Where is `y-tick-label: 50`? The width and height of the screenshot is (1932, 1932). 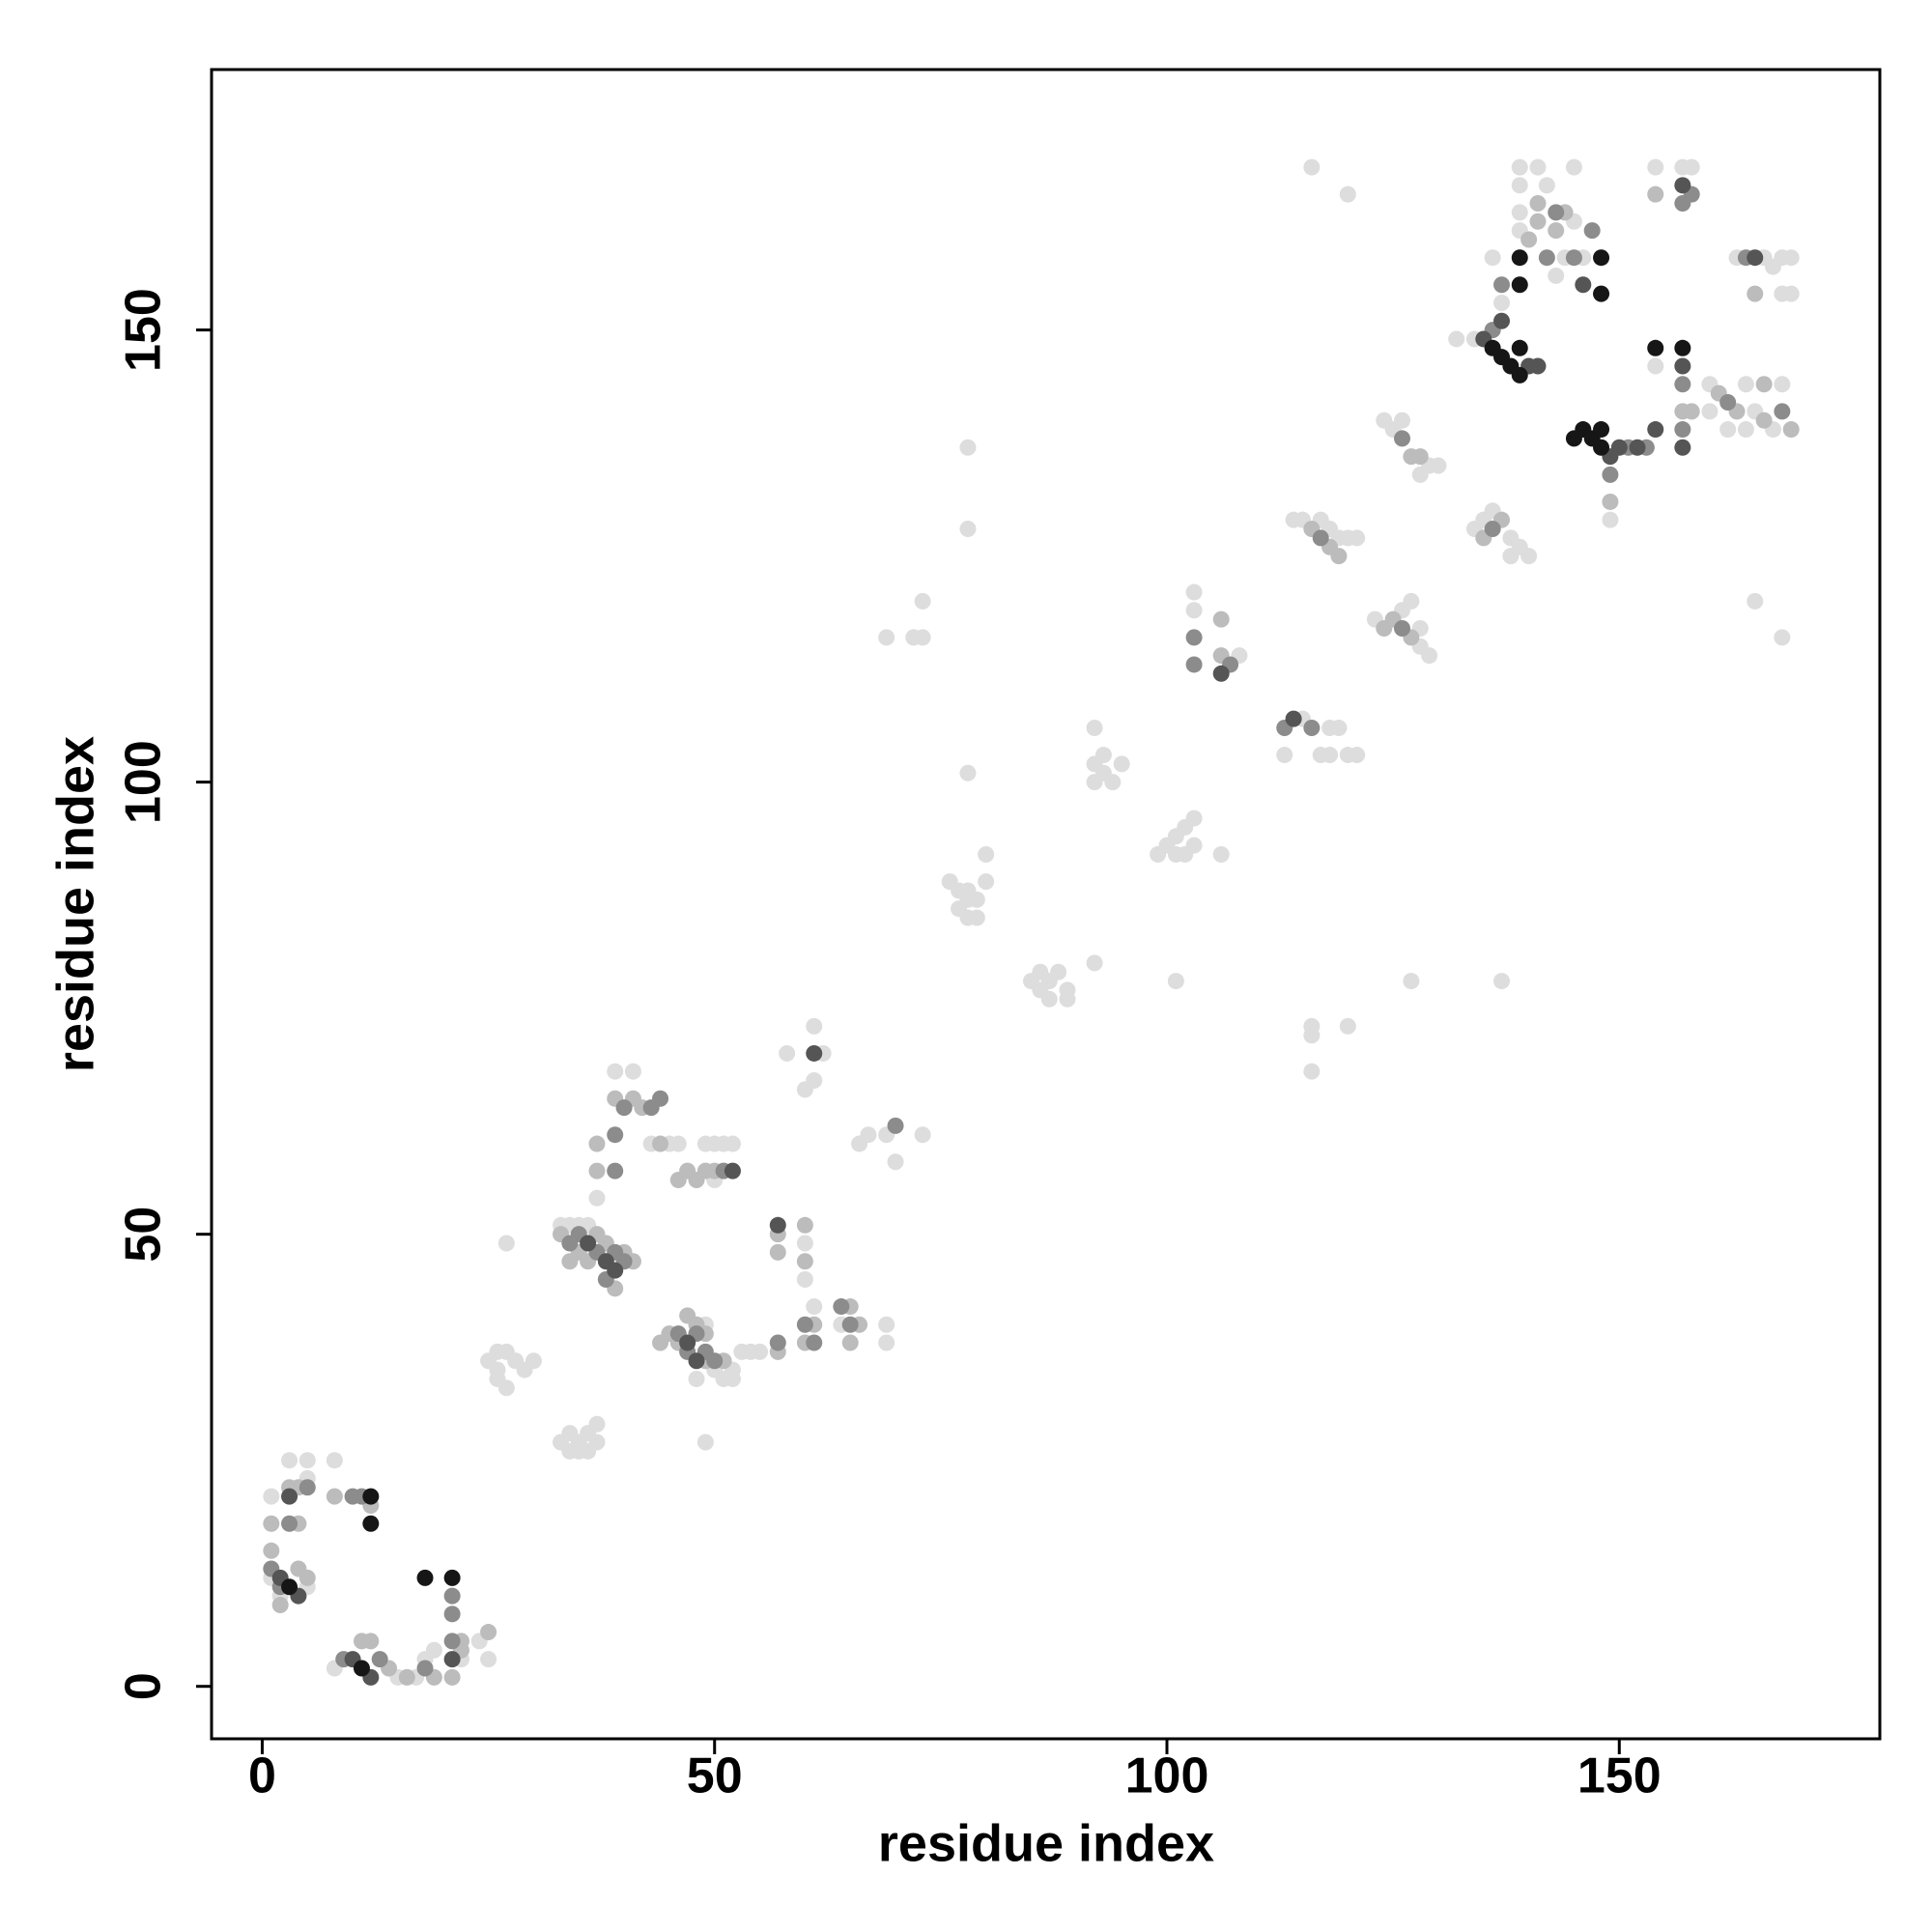 y-tick-label: 50 is located at coordinates (144, 1235).